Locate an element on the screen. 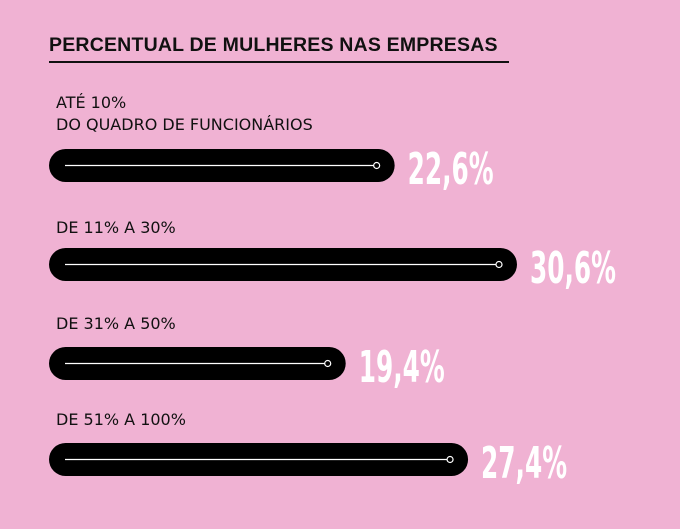 The height and width of the screenshot is (529, 680). bar-group-2: 30,6% is located at coordinates (332, 268).